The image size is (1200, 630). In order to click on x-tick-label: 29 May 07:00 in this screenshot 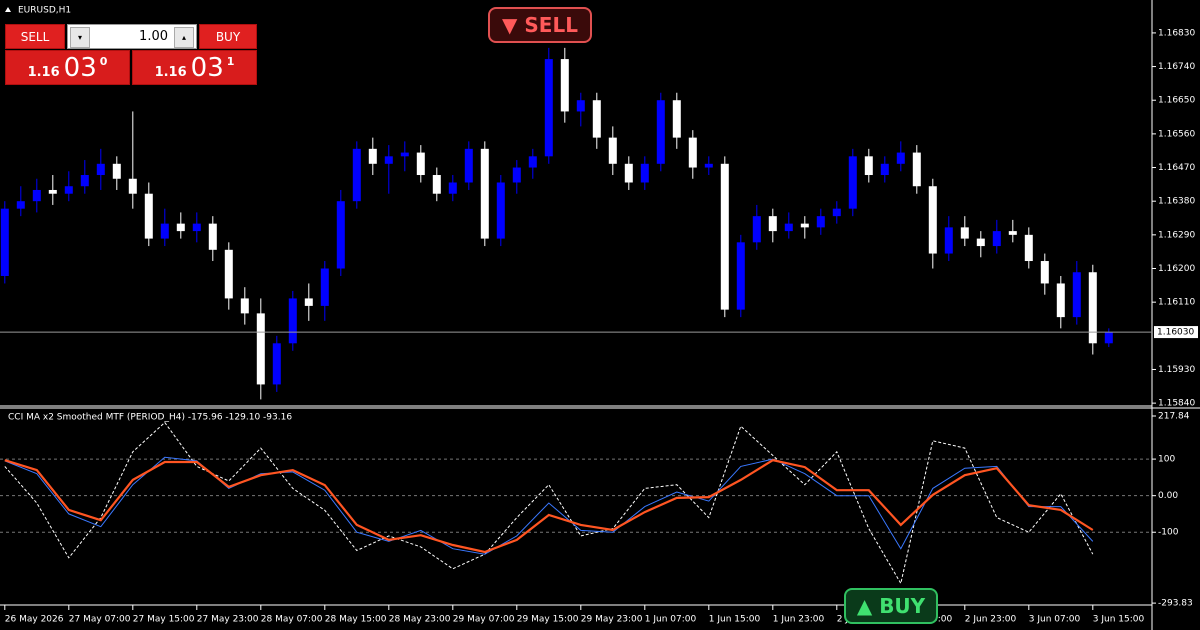, I will do `click(484, 620)`.